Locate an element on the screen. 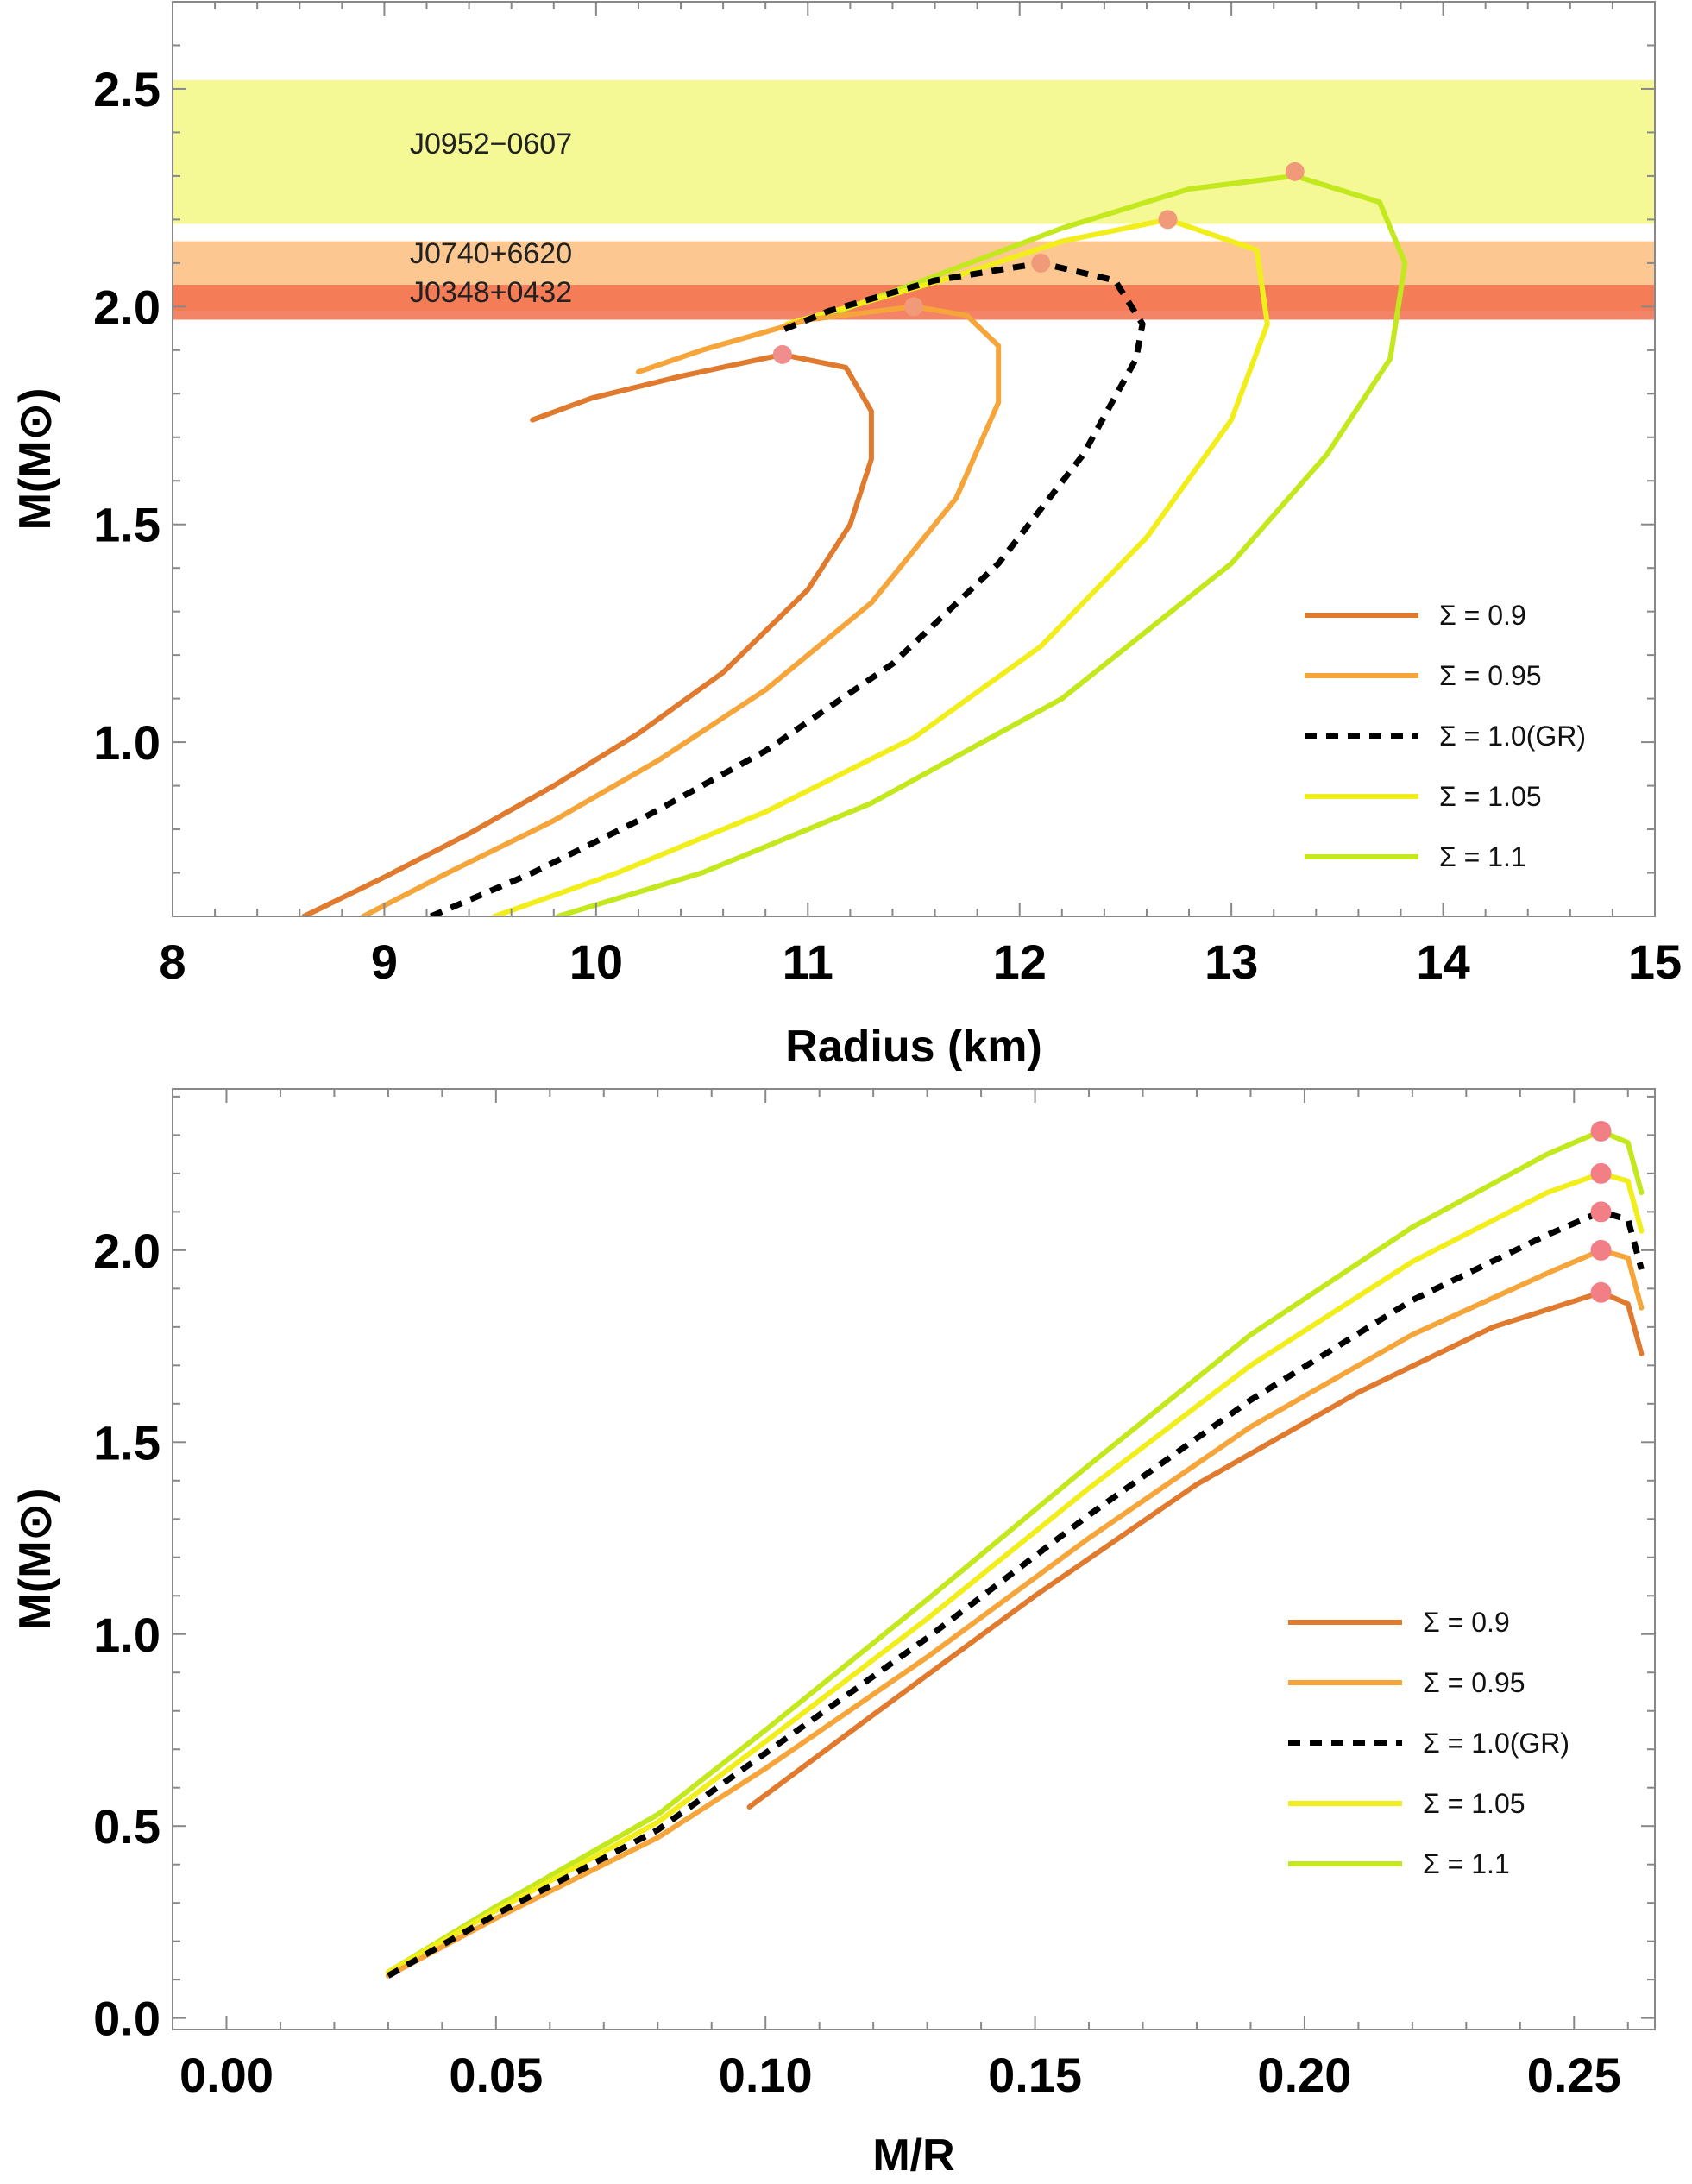 This screenshot has width=1692, height=2184. band-label-0: J0952−0607 is located at coordinates (491, 144).